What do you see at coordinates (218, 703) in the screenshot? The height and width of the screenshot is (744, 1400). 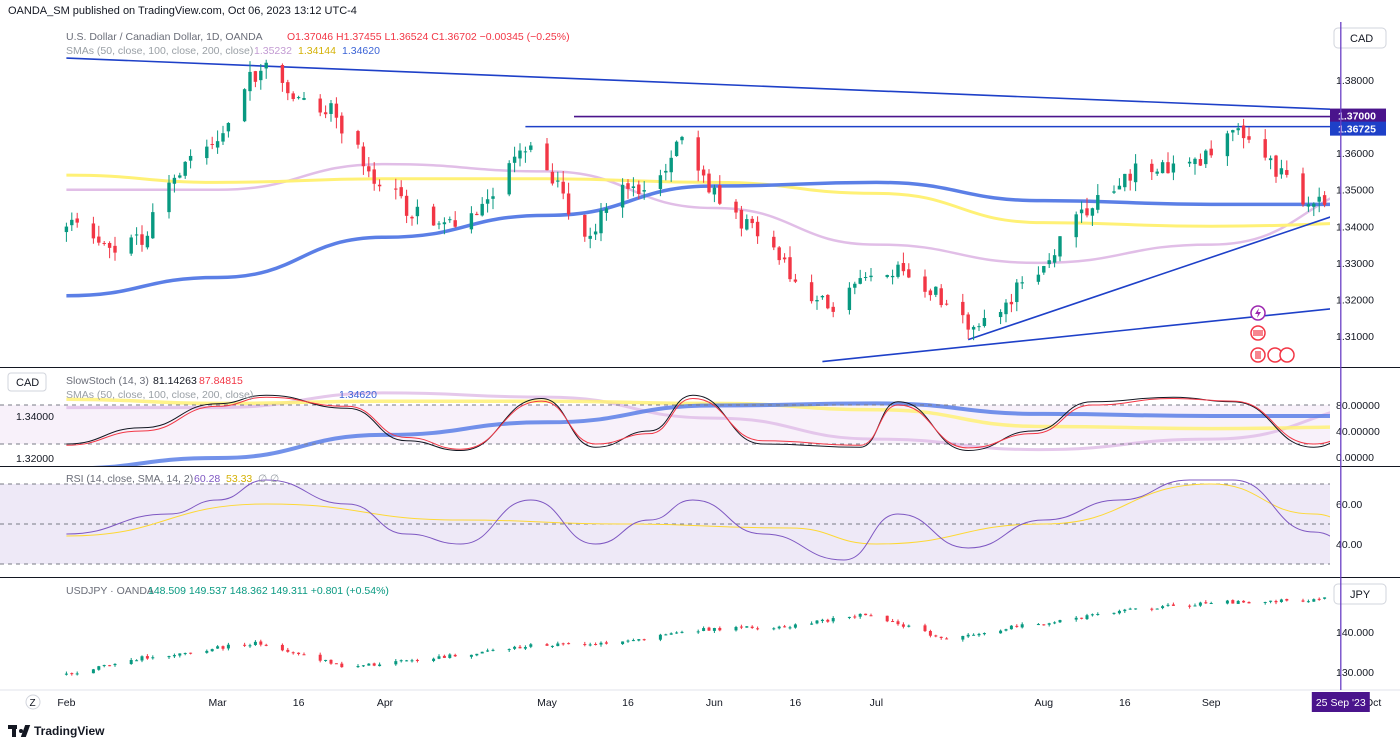 I see `time-tick-label: Mar` at bounding box center [218, 703].